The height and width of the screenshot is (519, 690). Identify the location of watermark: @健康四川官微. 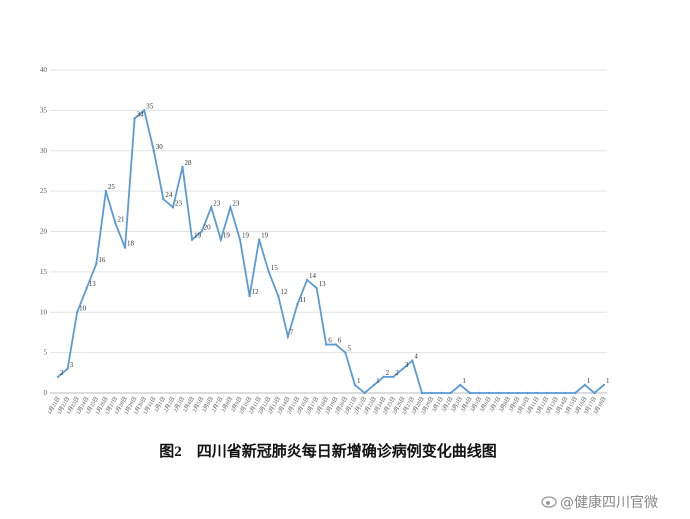
(609, 502).